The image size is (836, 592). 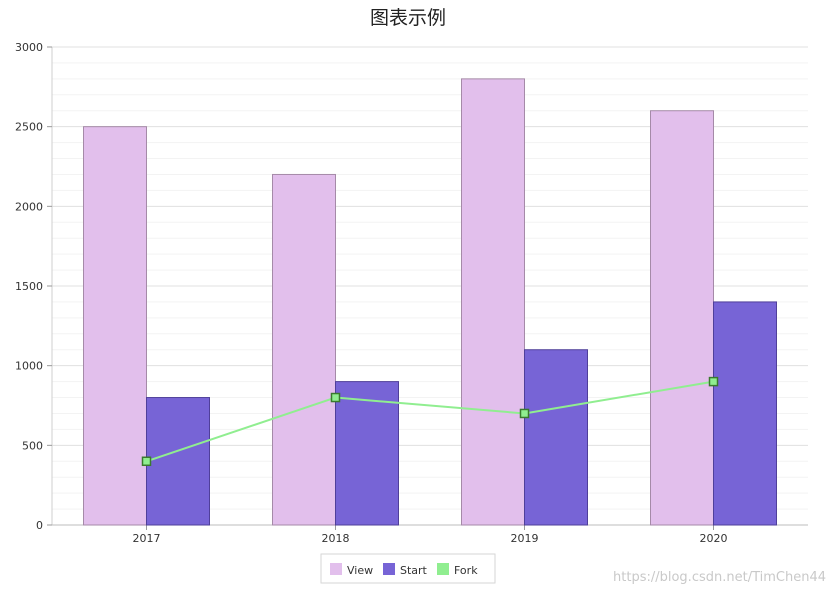 I want to click on legend-box, so click(x=408, y=568).